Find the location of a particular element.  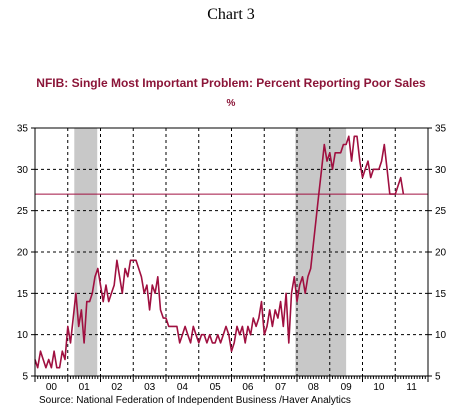

y-tick-label-right: 20 is located at coordinates (441, 253).